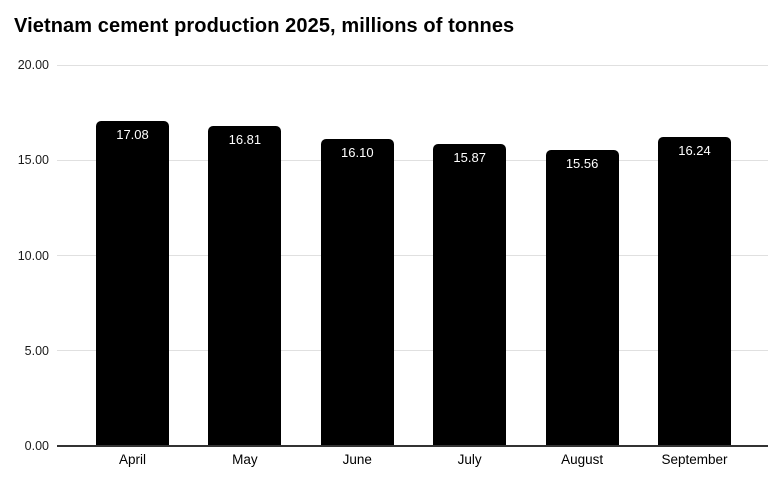 The width and height of the screenshot is (779, 482). I want to click on bar-august: 15.56, so click(582, 297).